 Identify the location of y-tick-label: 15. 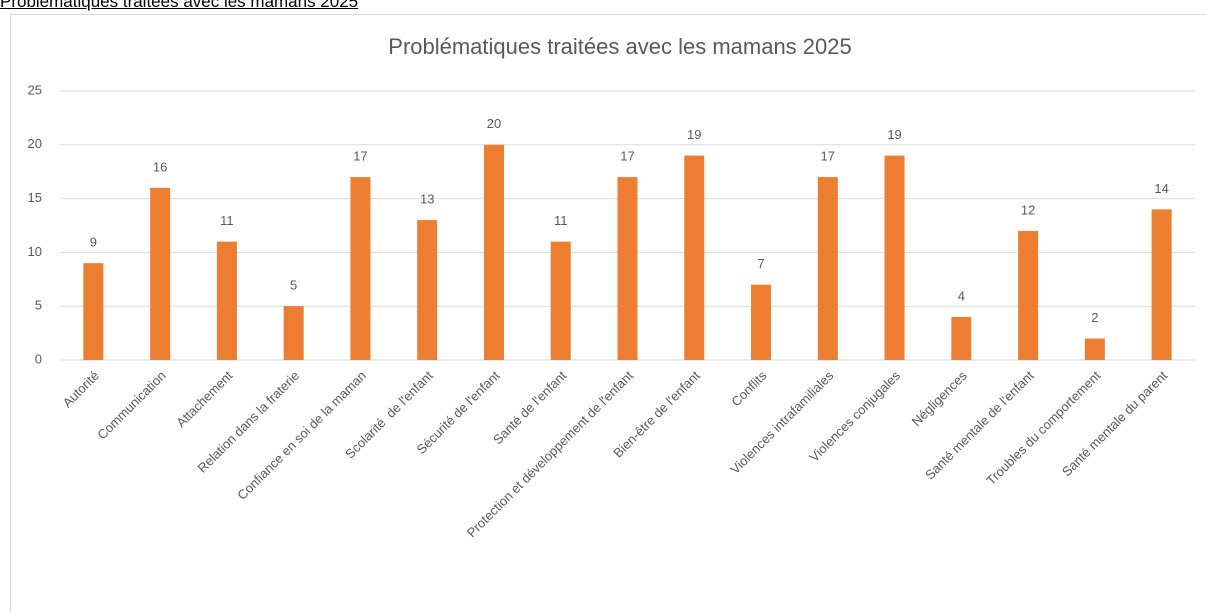
(35, 197).